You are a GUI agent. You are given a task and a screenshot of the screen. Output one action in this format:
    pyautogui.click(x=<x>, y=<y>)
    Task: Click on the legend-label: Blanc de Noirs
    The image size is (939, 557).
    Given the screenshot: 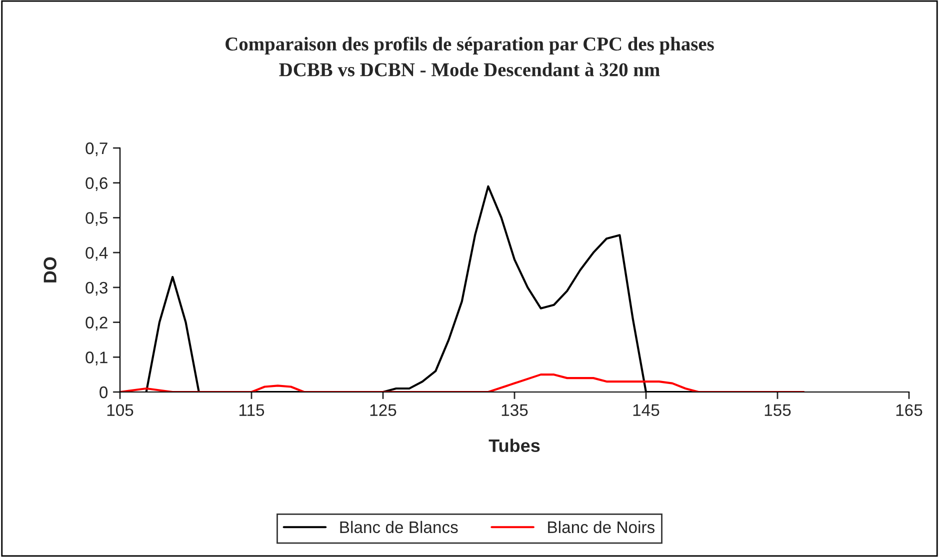 What is the action you would take?
    pyautogui.click(x=601, y=527)
    